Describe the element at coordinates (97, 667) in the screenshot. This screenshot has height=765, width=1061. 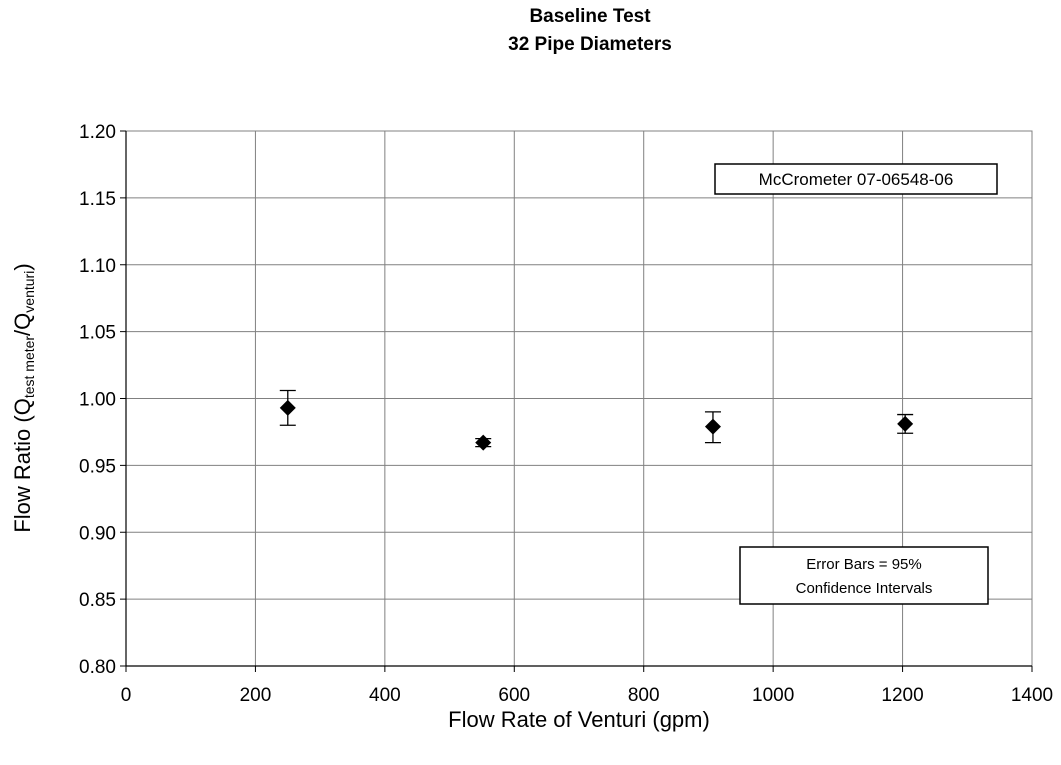
I see `y-tick-label: 0.80` at that location.